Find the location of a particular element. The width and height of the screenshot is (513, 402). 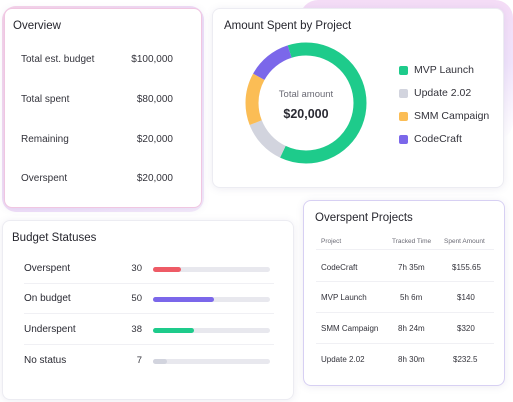

column-header-spent-amount: Spent Amount is located at coordinates (464, 241).